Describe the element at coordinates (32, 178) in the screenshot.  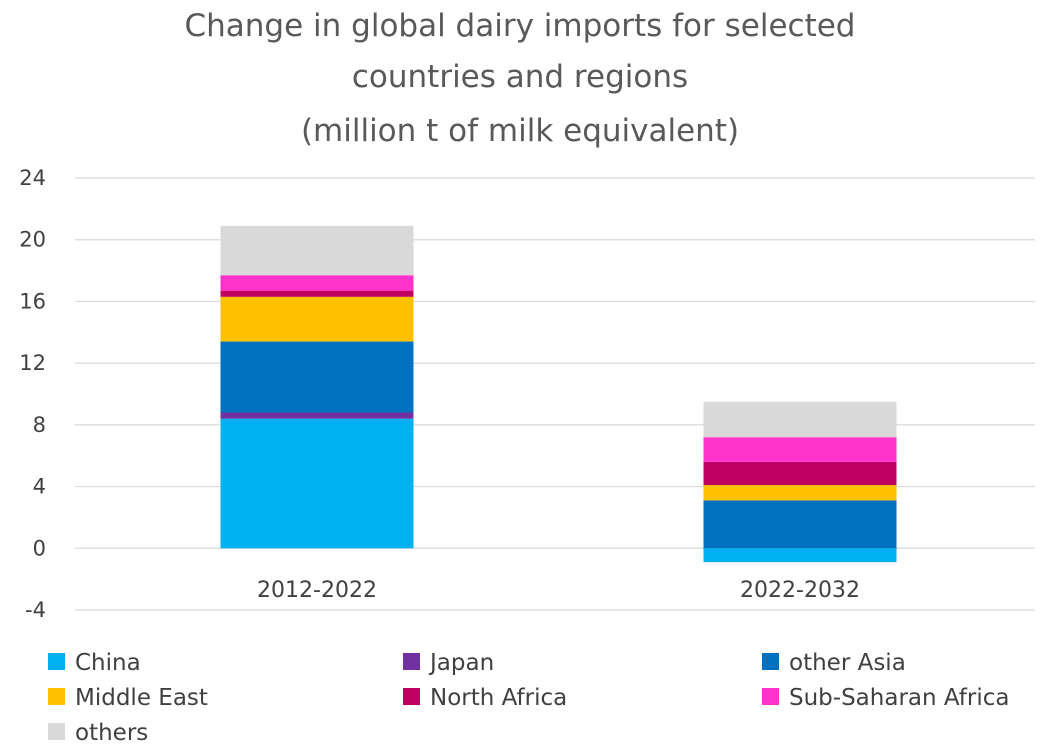
I see `y-tick-label: 24` at that location.